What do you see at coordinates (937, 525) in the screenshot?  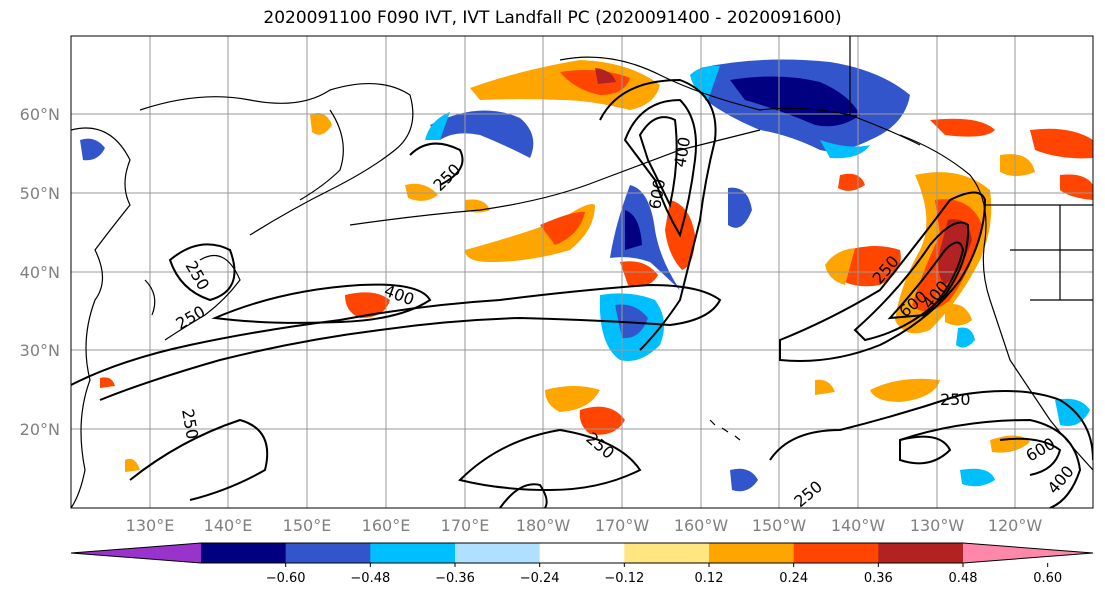 I see `lon-label: 130°W` at bounding box center [937, 525].